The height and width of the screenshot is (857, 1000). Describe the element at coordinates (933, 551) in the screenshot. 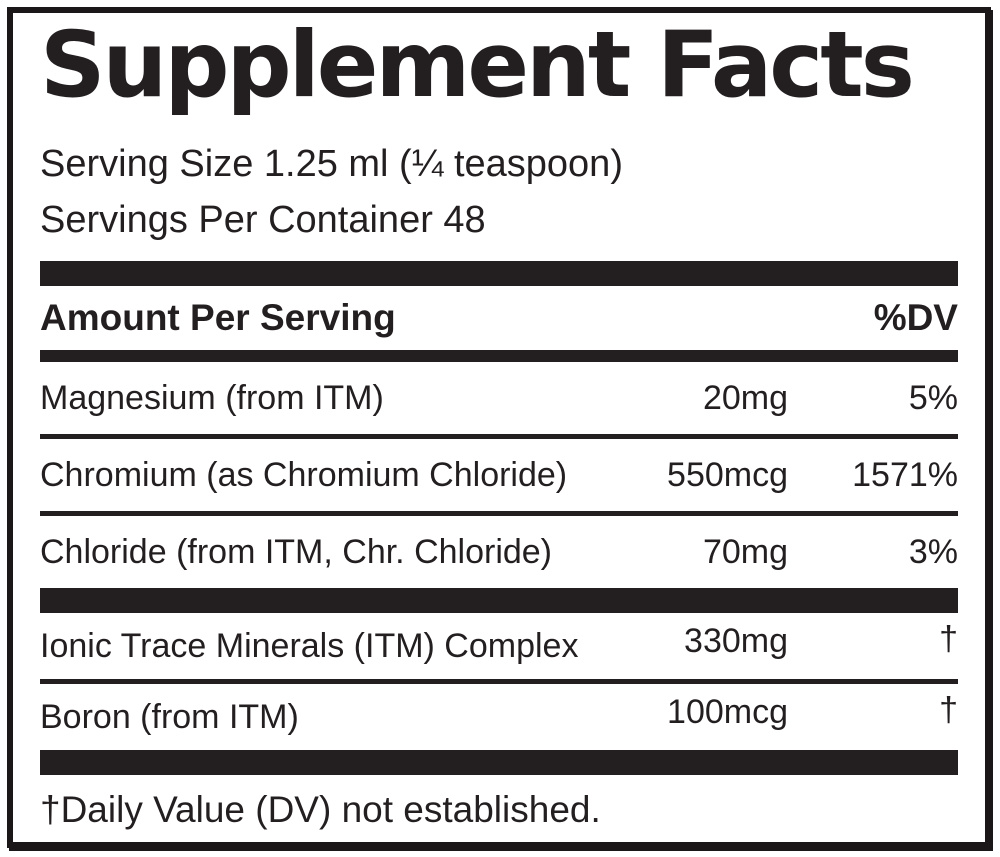

I see `ingredient-dv: 3%` at that location.